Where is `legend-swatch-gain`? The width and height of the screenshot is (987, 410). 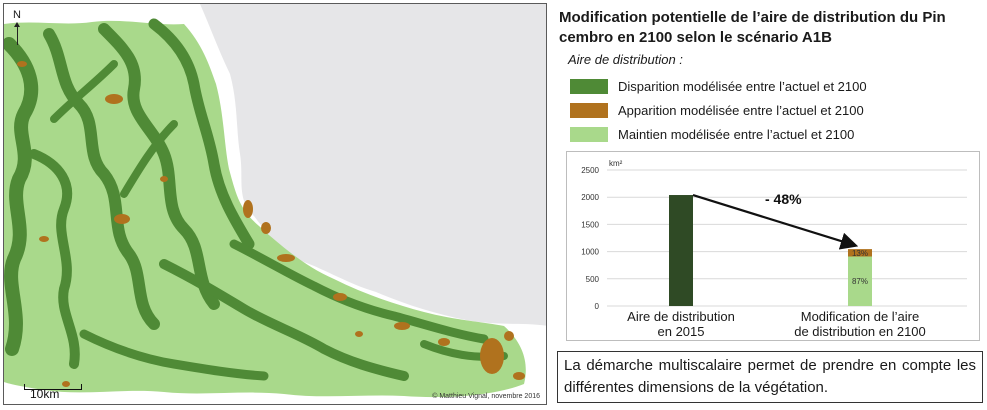 legend-swatch-gain is located at coordinates (589, 110).